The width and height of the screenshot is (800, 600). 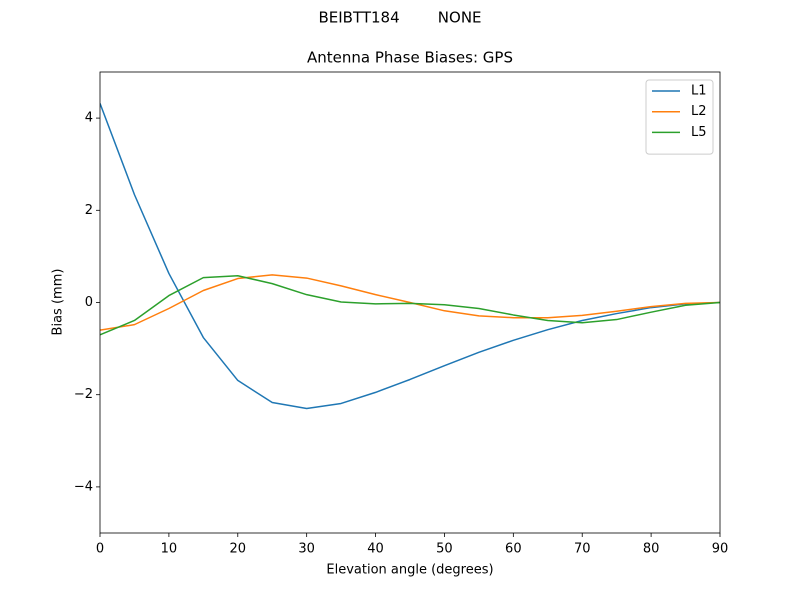 What do you see at coordinates (399, 18) in the screenshot?
I see `suptitle: BEIBTT184 NONE` at bounding box center [399, 18].